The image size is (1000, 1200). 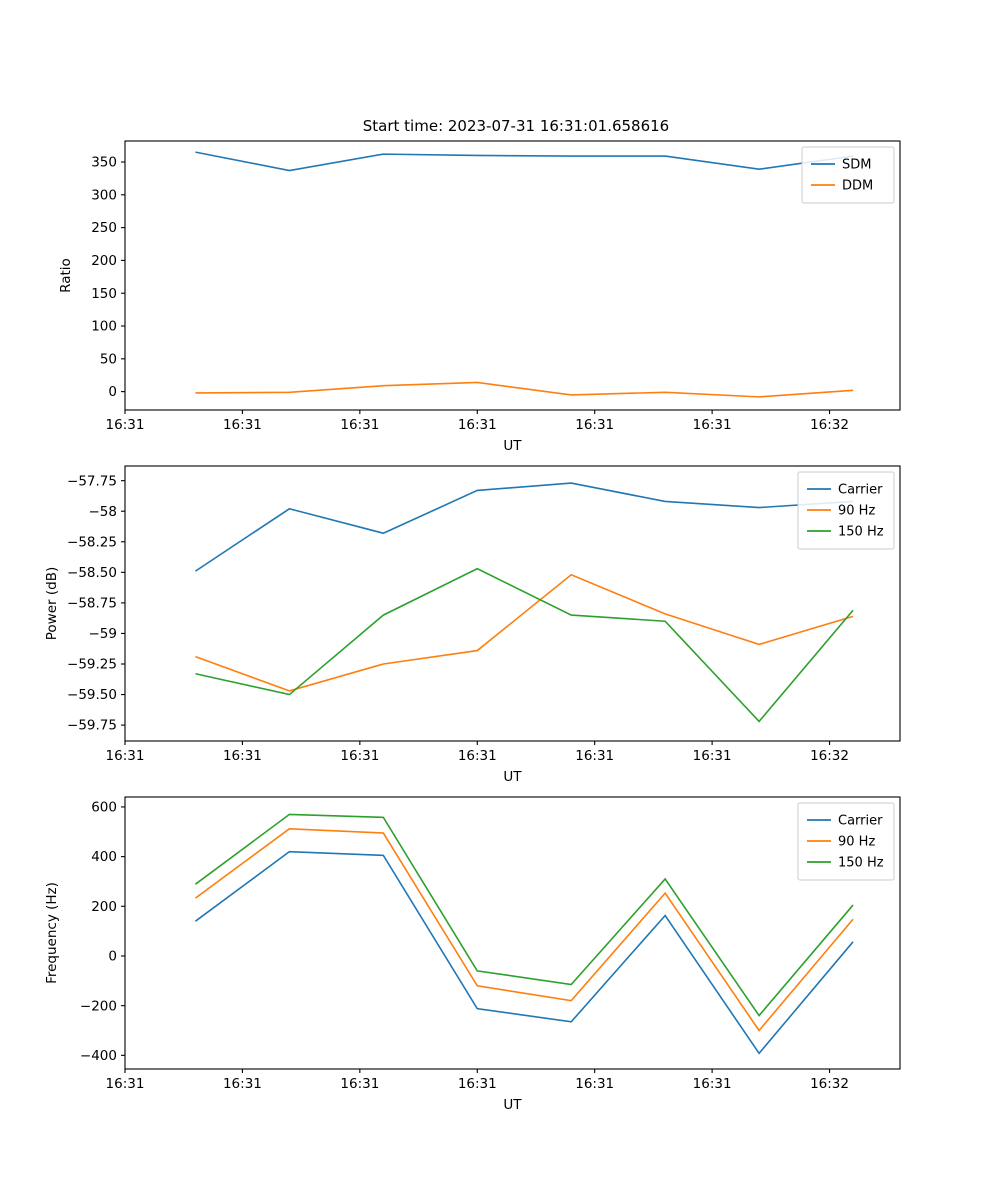 What do you see at coordinates (848, 175) in the screenshot?
I see `legend: SDM DDM` at bounding box center [848, 175].